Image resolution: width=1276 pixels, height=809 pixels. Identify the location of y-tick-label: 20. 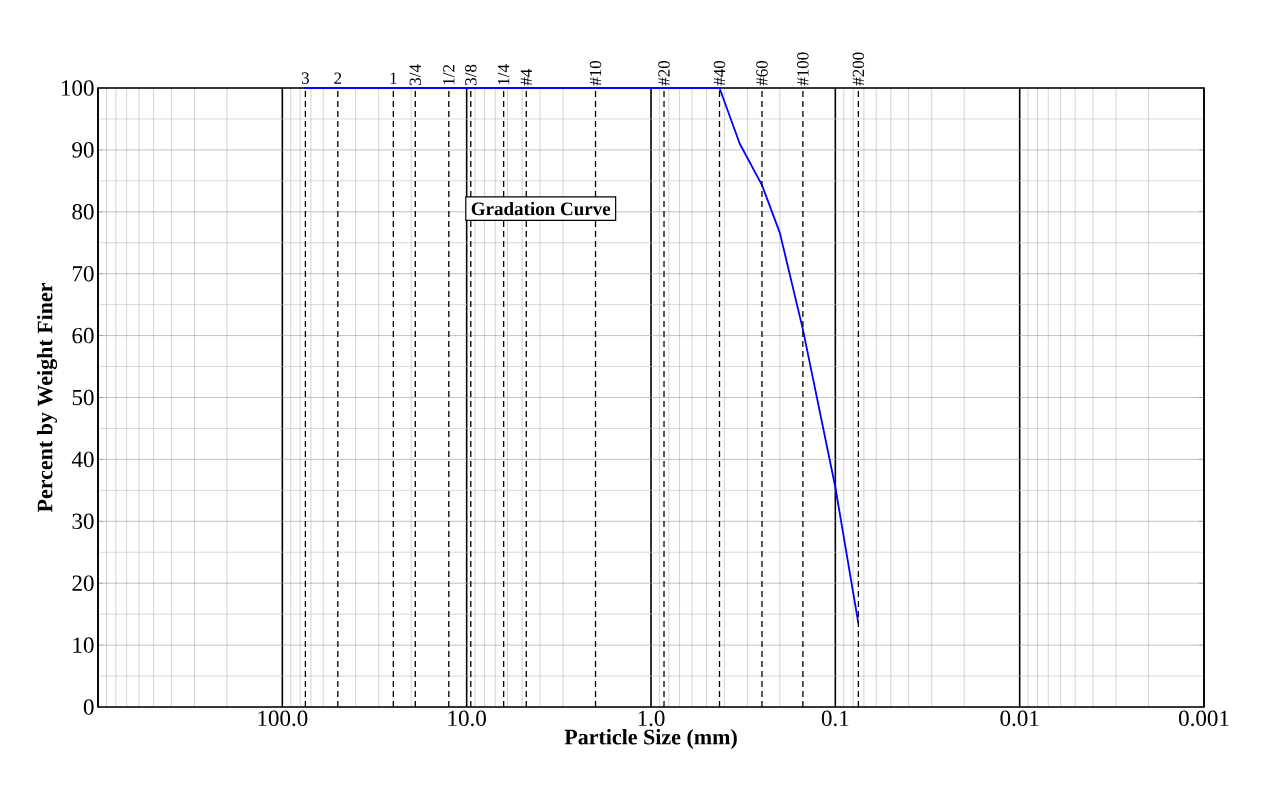
(83, 583).